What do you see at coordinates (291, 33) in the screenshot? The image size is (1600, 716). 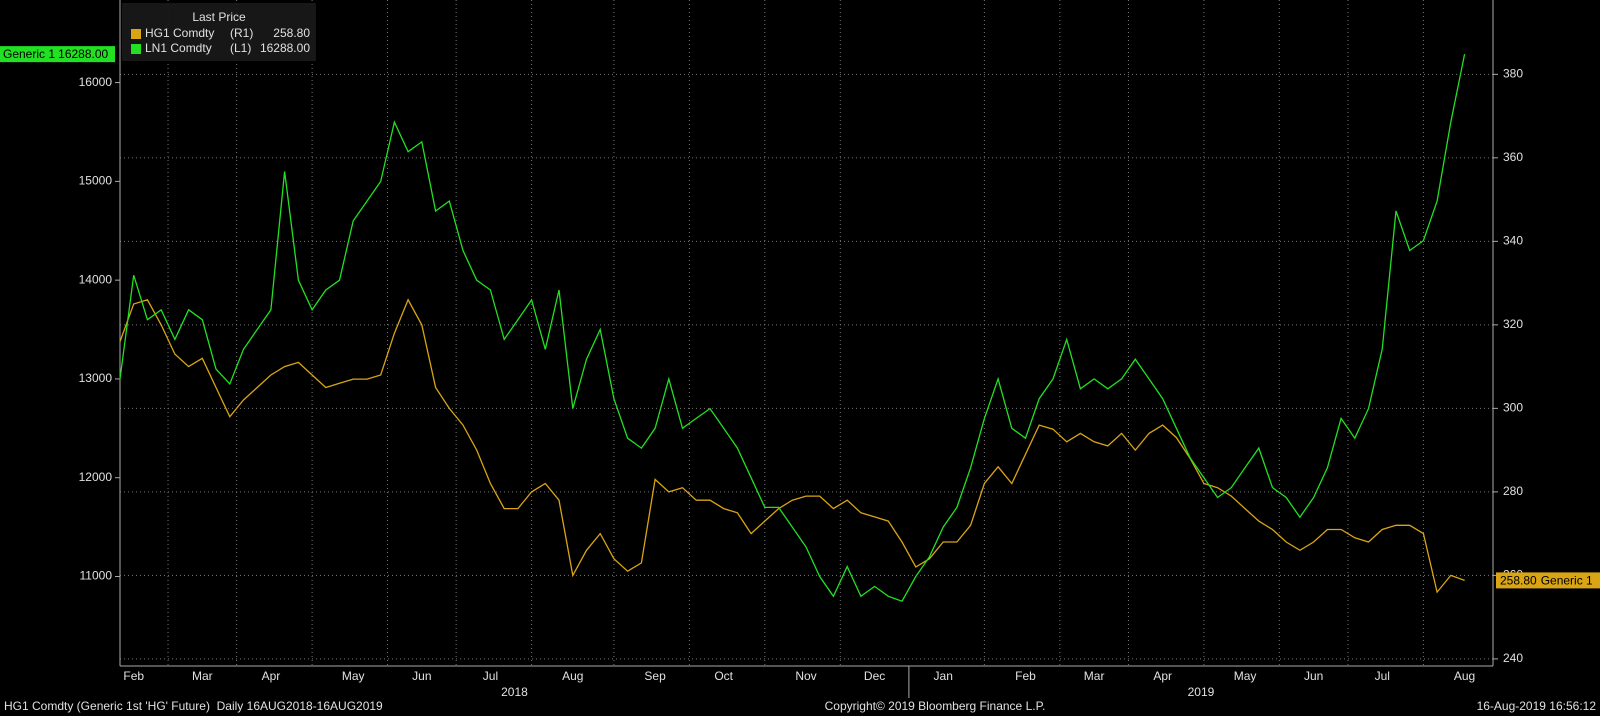 I see `legend-value: 258.80` at bounding box center [291, 33].